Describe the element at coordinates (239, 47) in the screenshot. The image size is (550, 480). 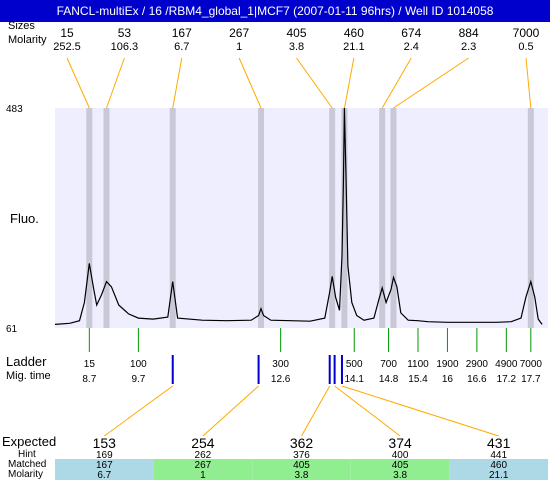
I see `peak-molarity-label: 1` at that location.